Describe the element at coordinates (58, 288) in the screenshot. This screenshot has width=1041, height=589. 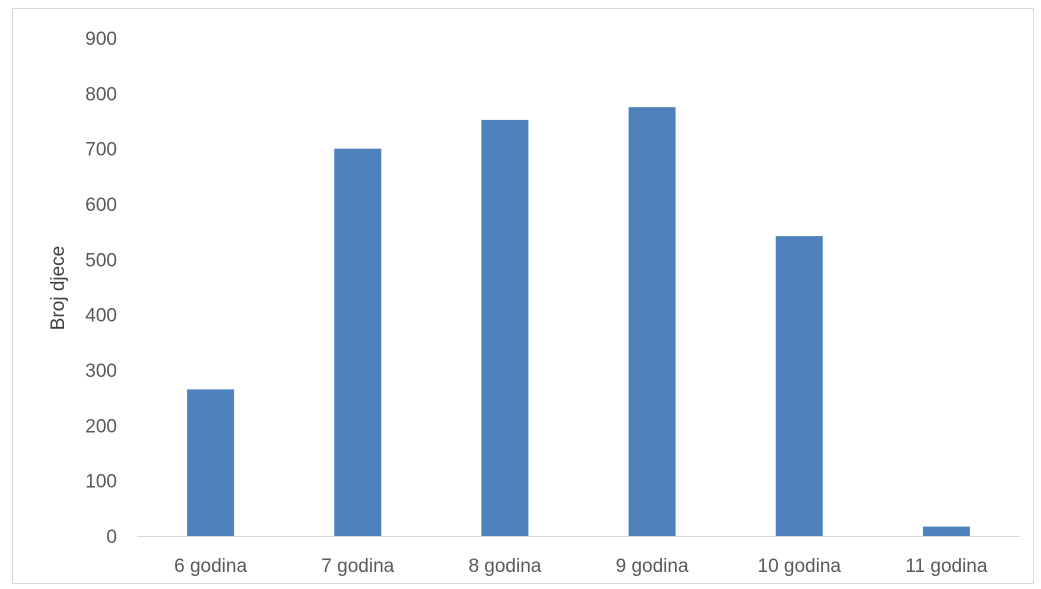
I see `y-axis-title: Broj djece` at that location.